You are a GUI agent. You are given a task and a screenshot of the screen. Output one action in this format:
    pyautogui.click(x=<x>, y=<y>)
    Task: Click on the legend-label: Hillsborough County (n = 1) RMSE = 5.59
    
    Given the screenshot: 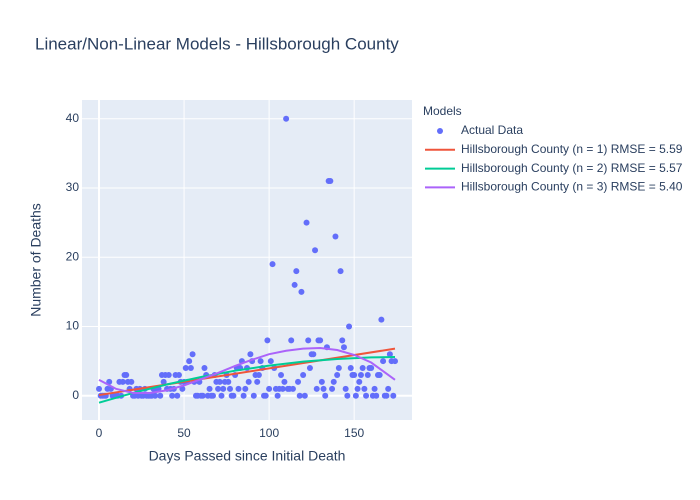 What is the action you would take?
    pyautogui.click(x=572, y=149)
    